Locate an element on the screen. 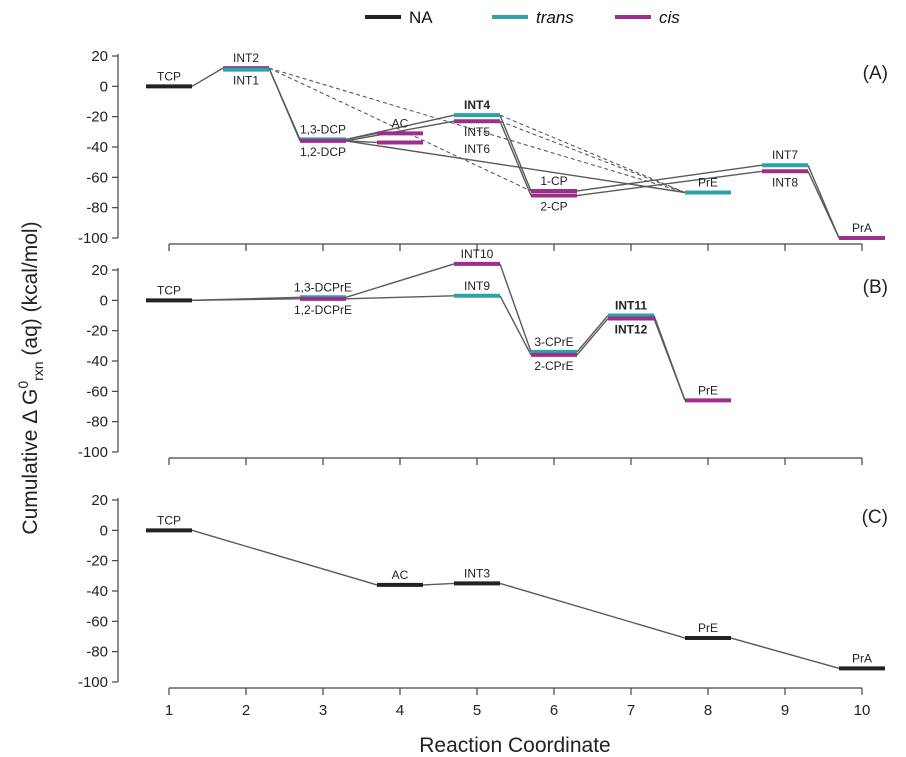 This screenshot has height=757, width=906. level-label-13DCPrE: 1,3-DCPrE is located at coordinates (323, 287).